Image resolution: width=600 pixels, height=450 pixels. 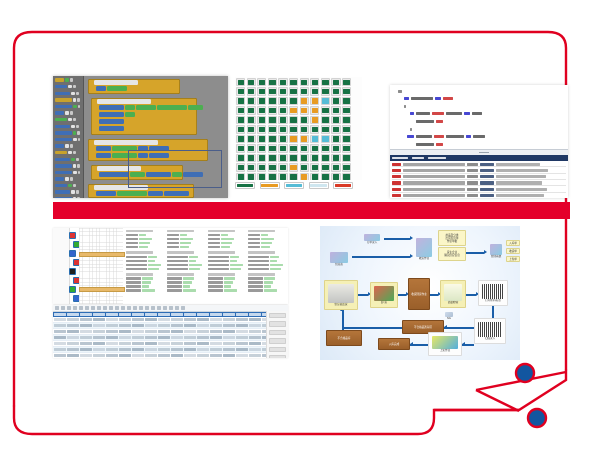 What do you see at coordinates (72, 271) in the screenshot?
I see `resource-marker` at bounding box center [72, 271].